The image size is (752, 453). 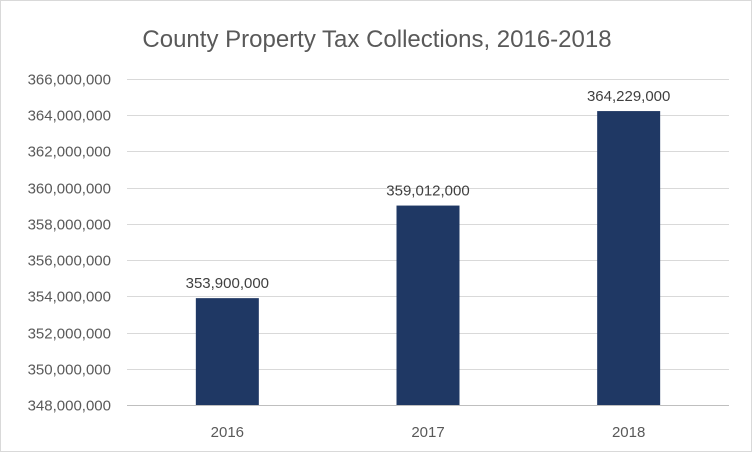 I want to click on x-tick-label: 2016, so click(x=227, y=432).